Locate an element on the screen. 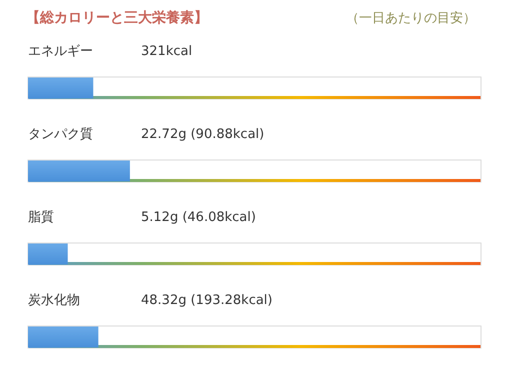 Image resolution: width=517 pixels, height=380 pixels. y-tick-label: 炭水化物 is located at coordinates (54, 300).